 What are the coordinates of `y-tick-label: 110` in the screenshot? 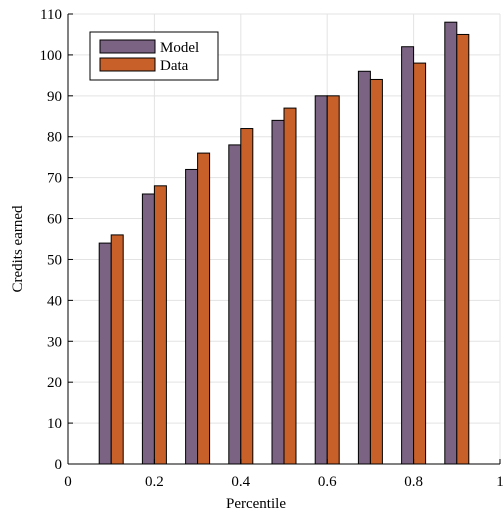 It's located at (51, 15).